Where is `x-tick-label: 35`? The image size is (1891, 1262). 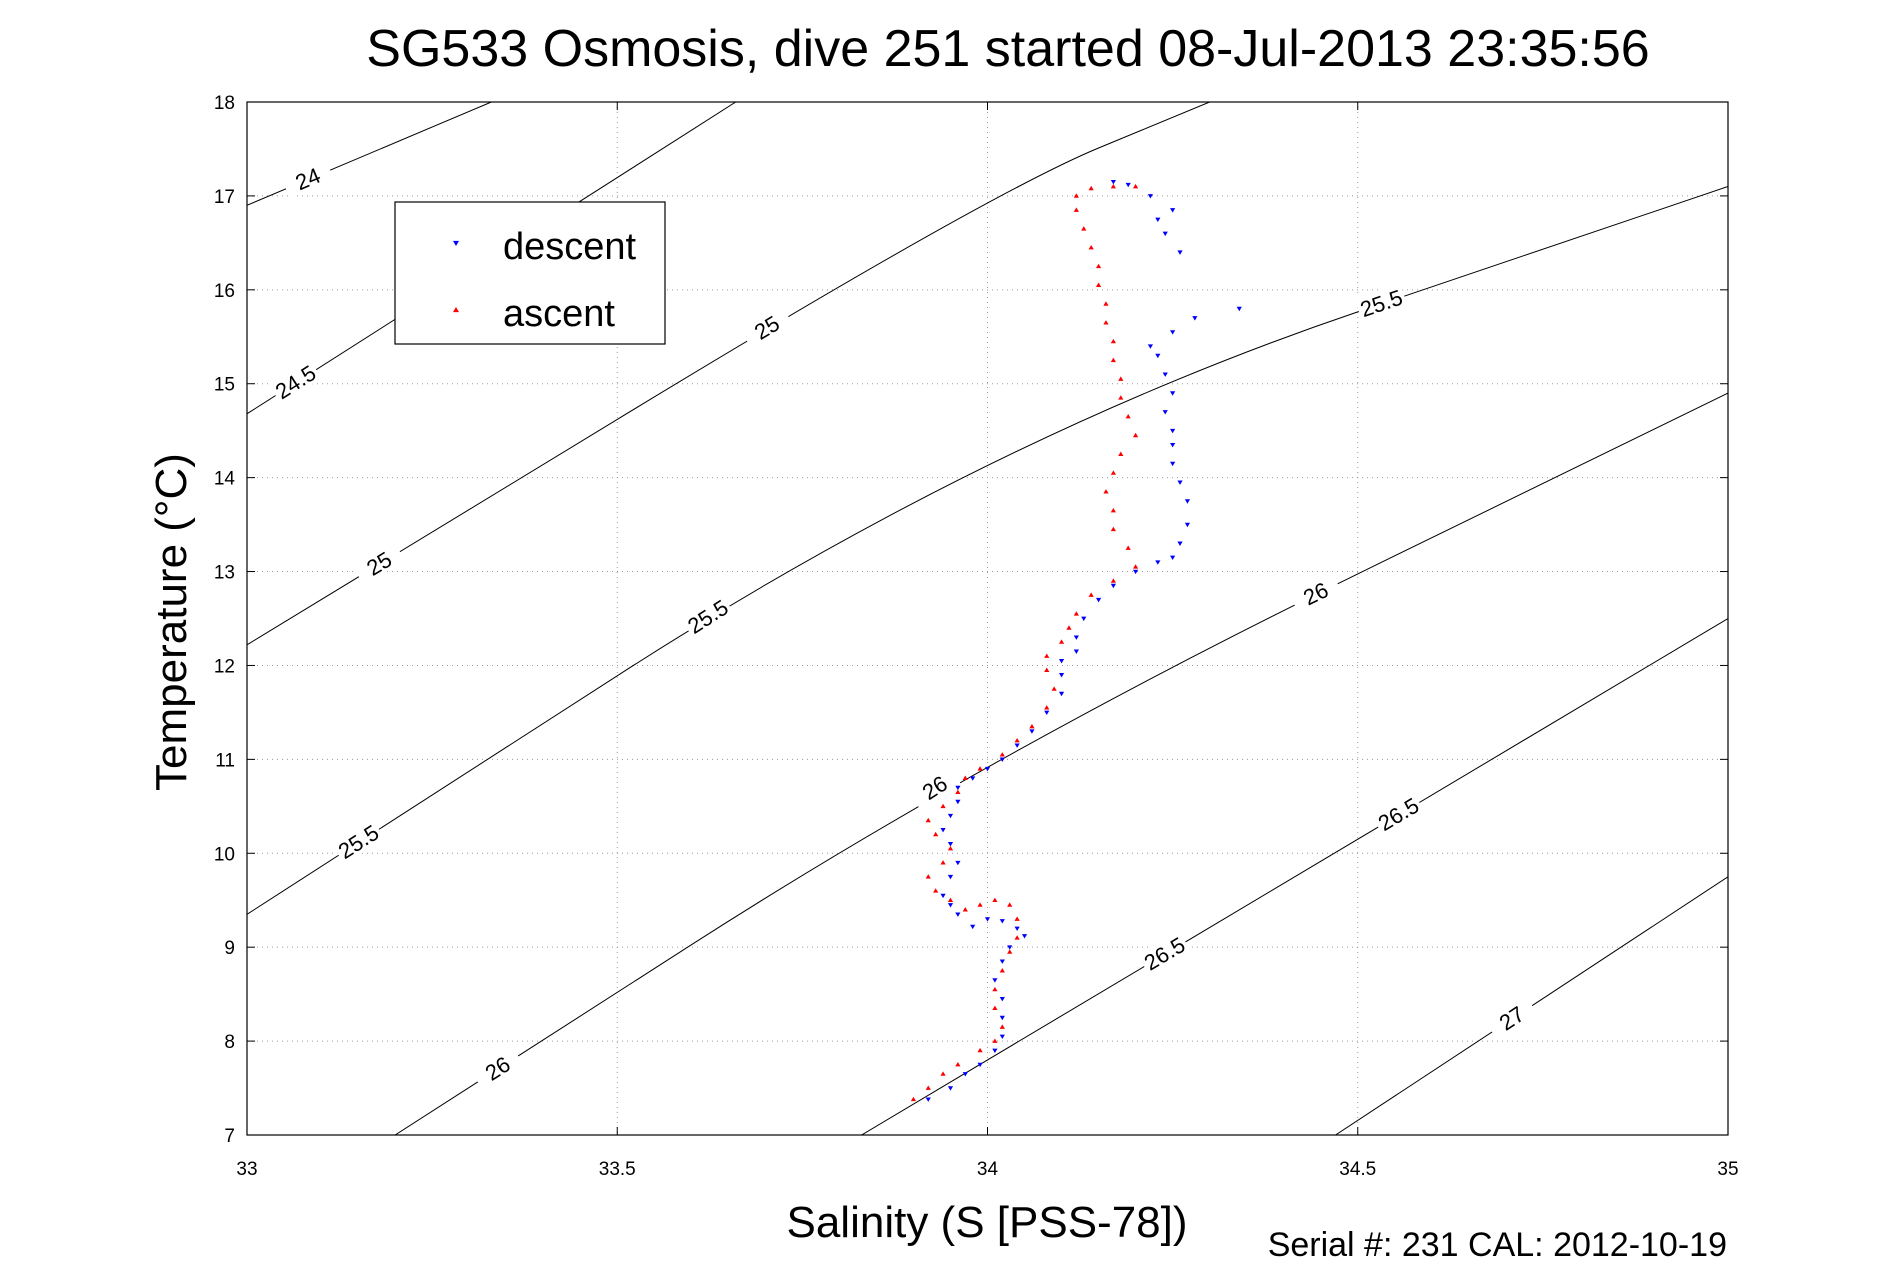 x-tick-label: 35 is located at coordinates (1727, 1169).